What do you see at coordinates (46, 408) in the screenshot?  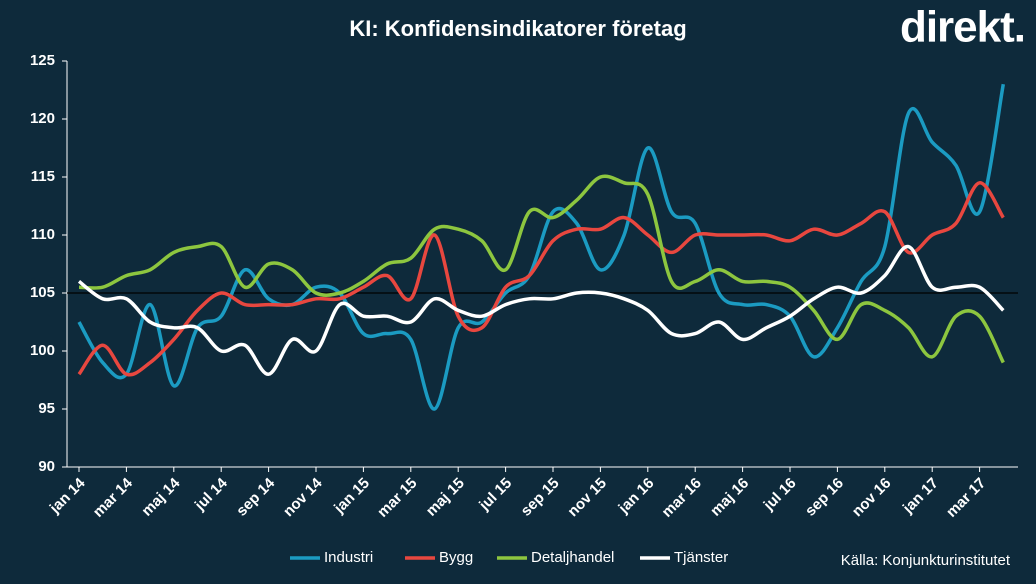 I see `y-tick-label: 95` at bounding box center [46, 408].